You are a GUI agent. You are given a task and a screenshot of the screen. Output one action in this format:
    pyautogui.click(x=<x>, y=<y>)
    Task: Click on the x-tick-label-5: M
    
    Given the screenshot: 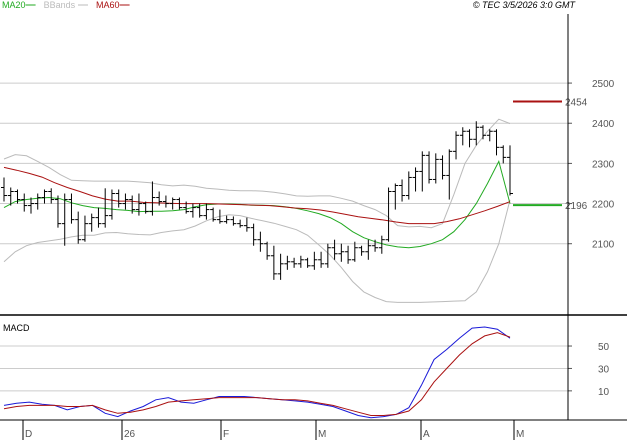 What is the action you would take?
    pyautogui.click(x=520, y=434)
    